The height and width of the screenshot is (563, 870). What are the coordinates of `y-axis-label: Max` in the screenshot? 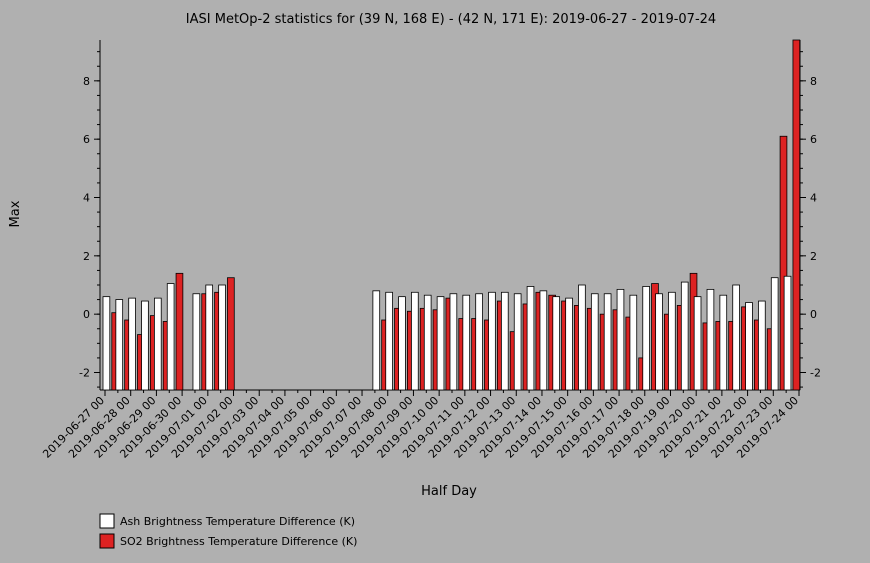 It's located at (15, 213).